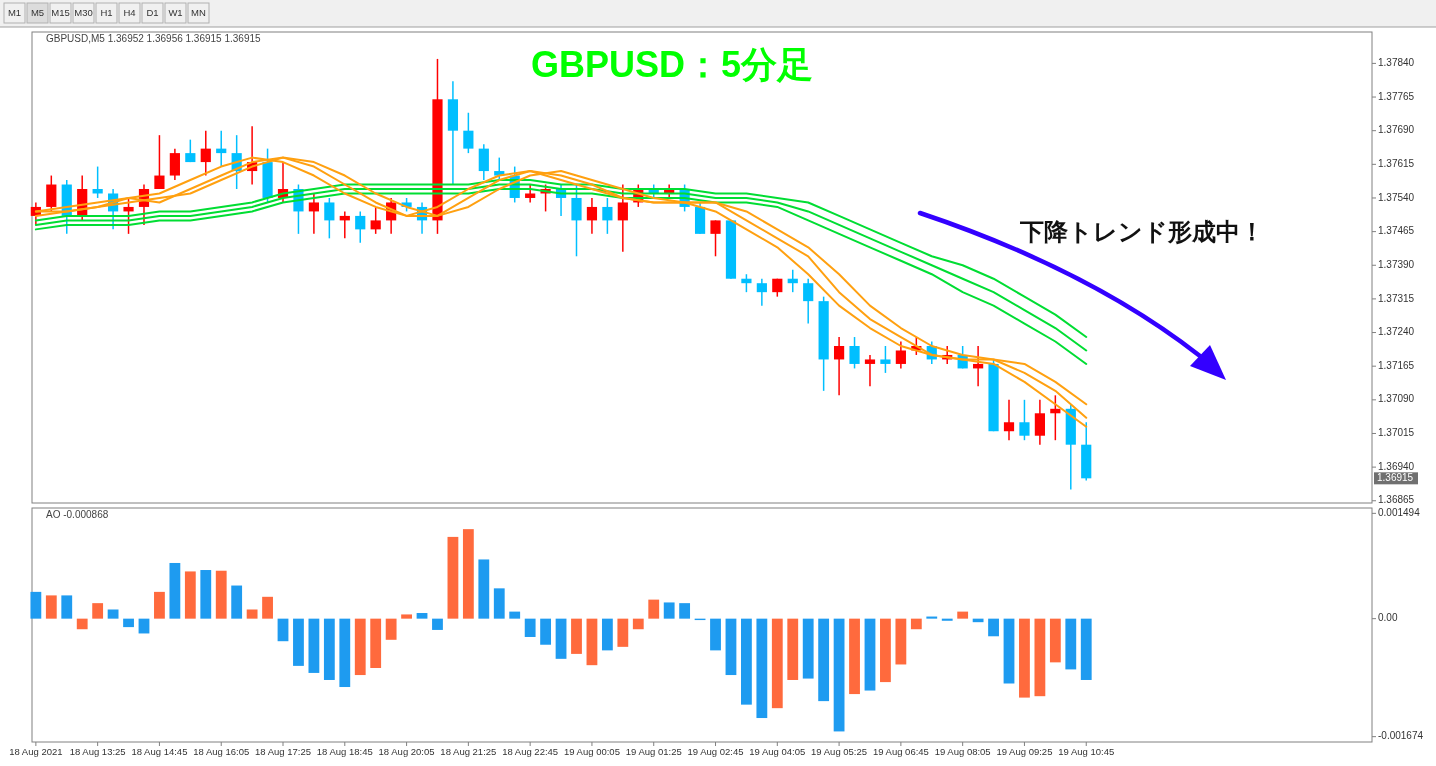 The height and width of the screenshot is (766, 1436). What do you see at coordinates (1396, 231) in the screenshot?
I see `y-tick-label: 1.37465` at bounding box center [1396, 231].